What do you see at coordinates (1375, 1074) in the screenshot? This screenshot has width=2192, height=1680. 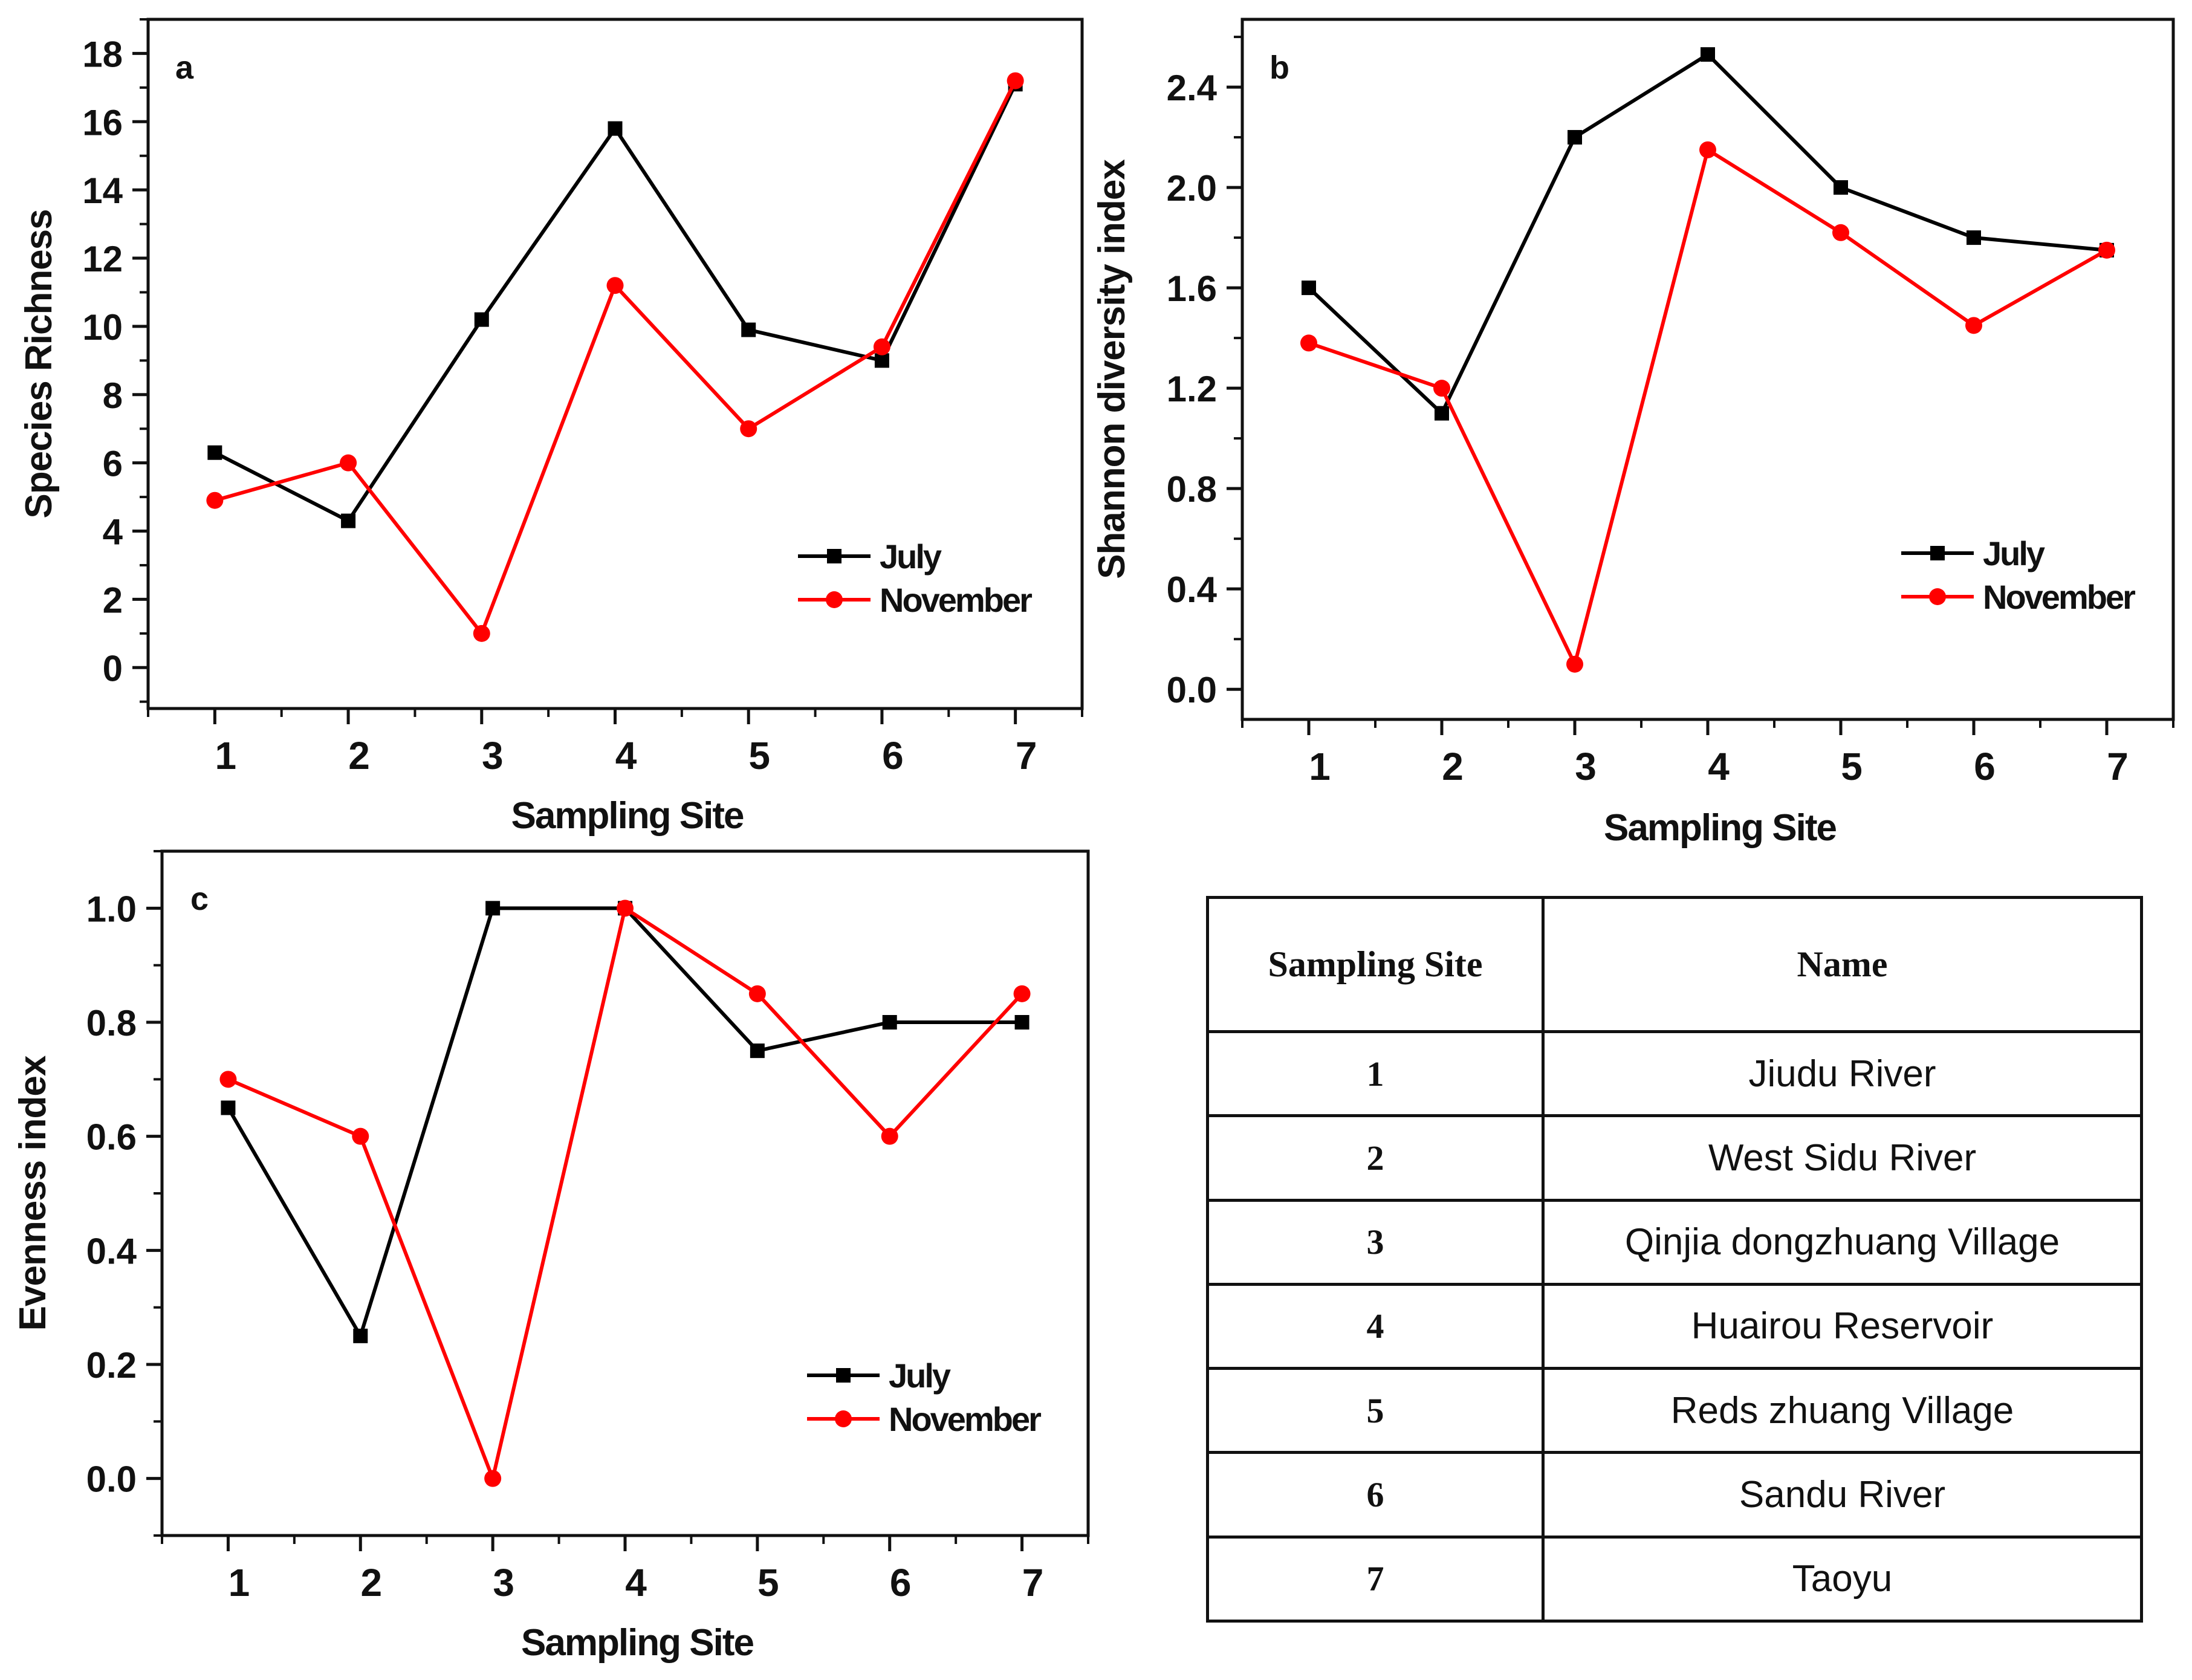 I see `table-cell-site: 1` at bounding box center [1375, 1074].